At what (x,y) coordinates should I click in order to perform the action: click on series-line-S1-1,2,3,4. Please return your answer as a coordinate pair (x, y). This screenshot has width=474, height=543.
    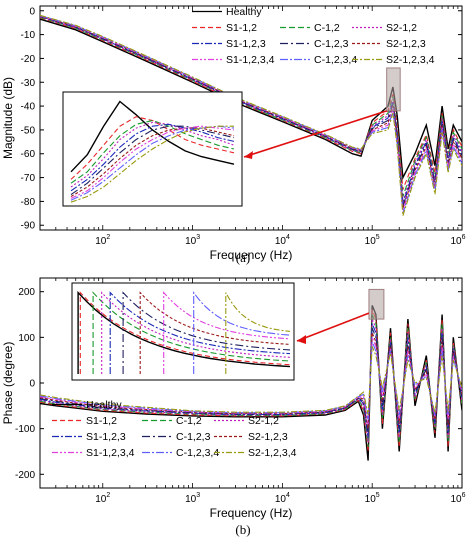
    Looking at the image, I should click on (251, 381).